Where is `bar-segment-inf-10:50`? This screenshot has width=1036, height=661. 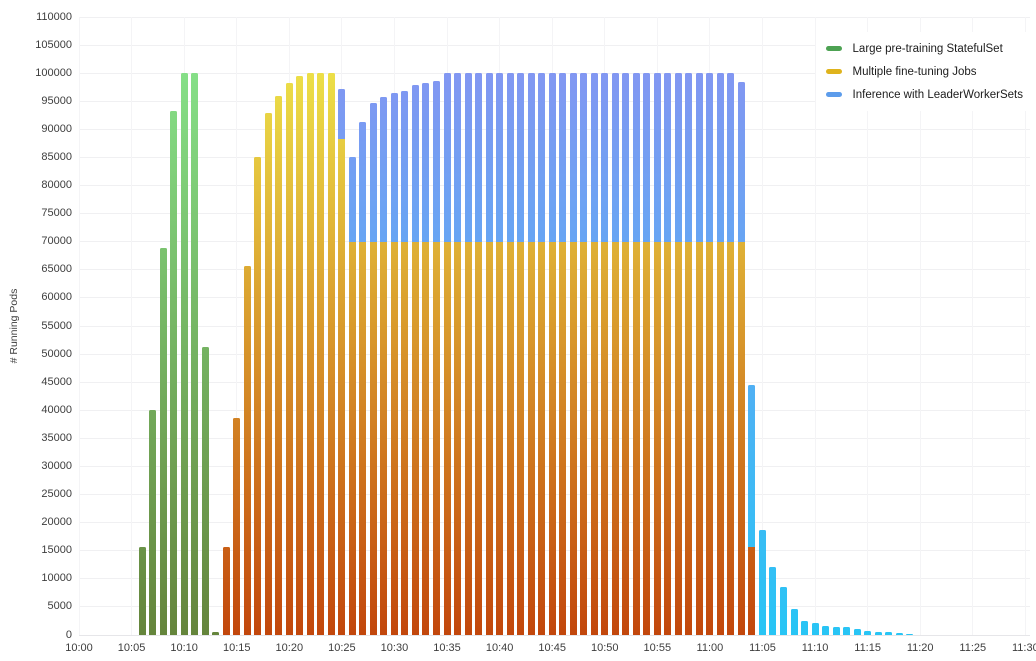
bar-segment-inf-10:50 is located at coordinates (605, 157).